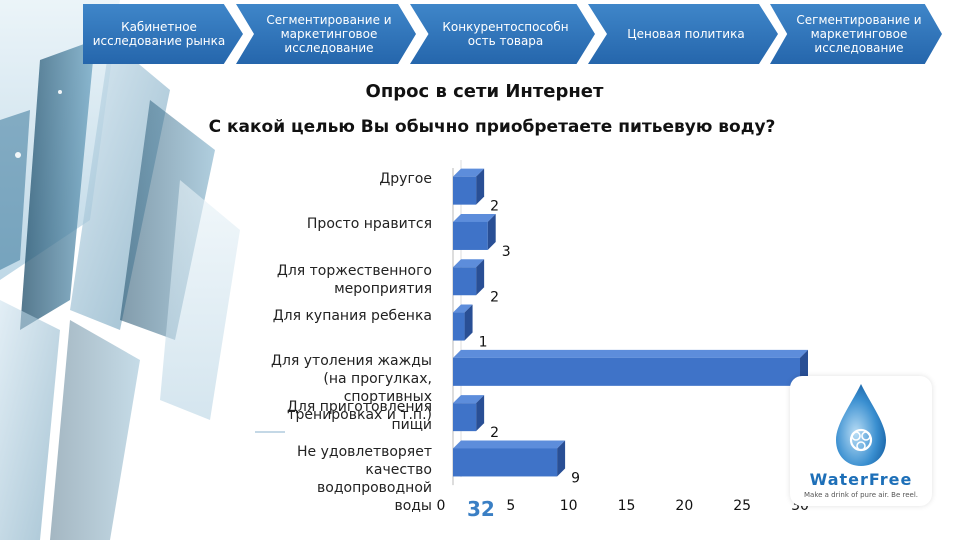 The image size is (960, 540). Describe the element at coordinates (483, 343) in the screenshot. I see `data-label: 1` at that location.